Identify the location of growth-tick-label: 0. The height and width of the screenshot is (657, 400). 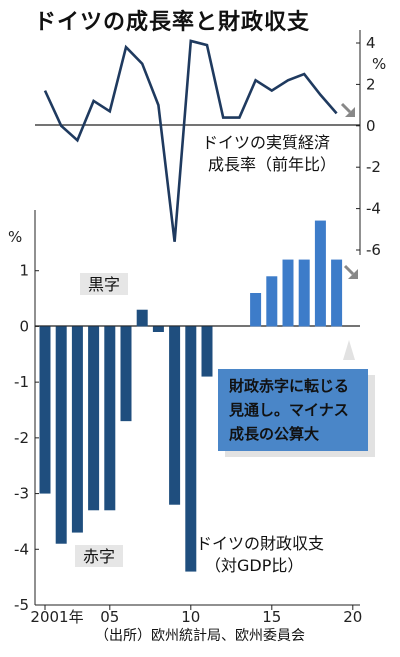
(371, 126).